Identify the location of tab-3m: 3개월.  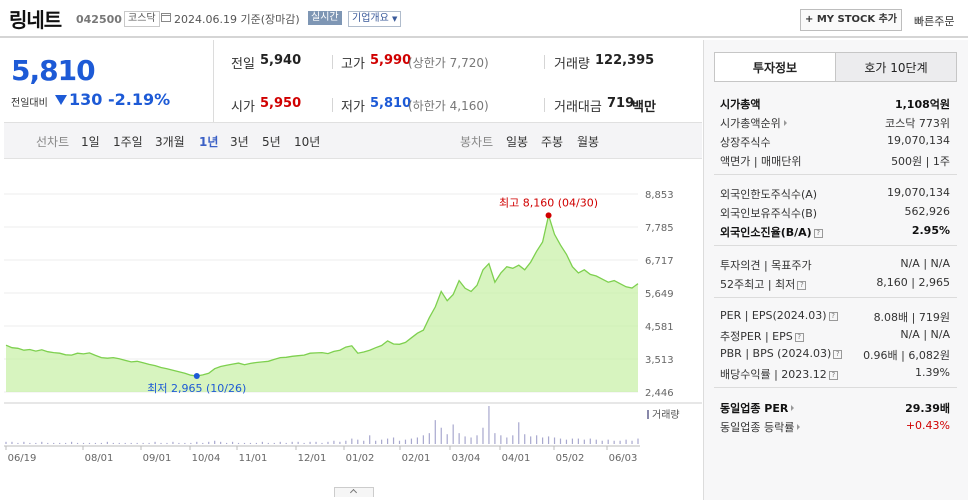
(170, 142).